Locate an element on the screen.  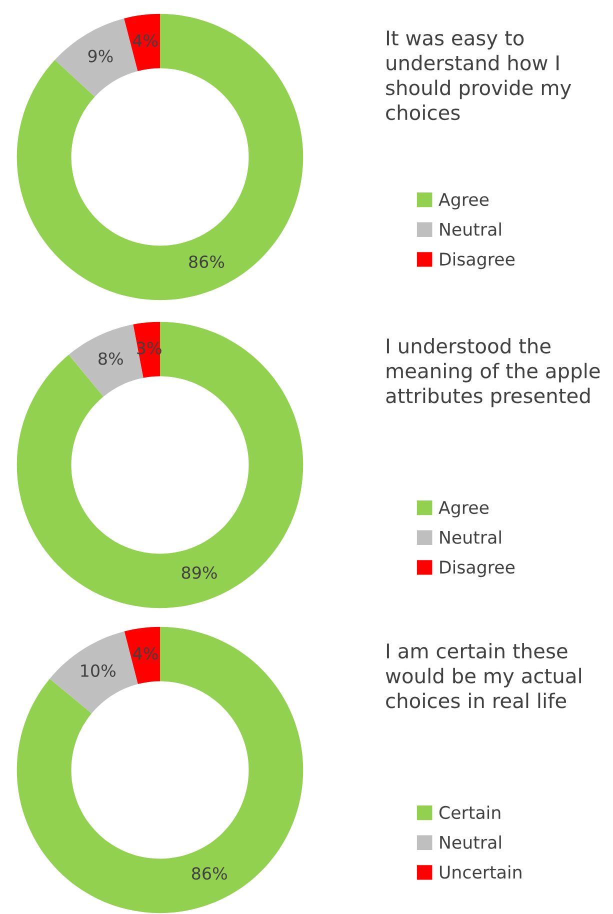
text: I understood the meaning of the apple attributes presented is located at coordinates (493, 373).